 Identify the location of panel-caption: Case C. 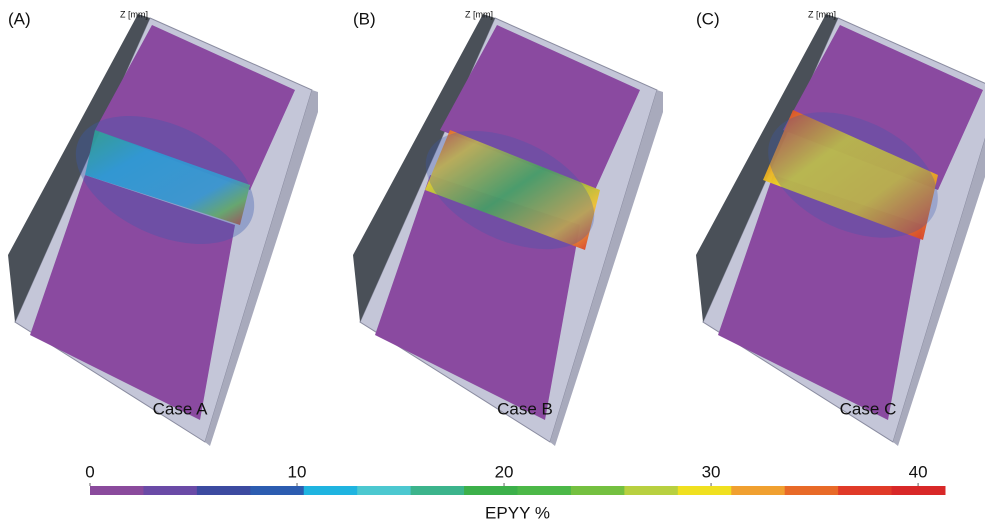
(868, 408).